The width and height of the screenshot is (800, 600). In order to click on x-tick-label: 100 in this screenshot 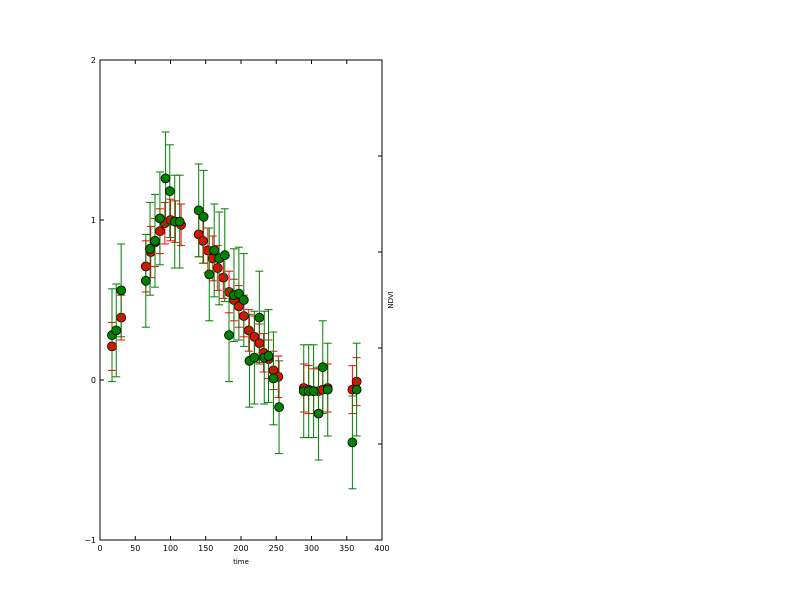, I will do `click(170, 548)`.